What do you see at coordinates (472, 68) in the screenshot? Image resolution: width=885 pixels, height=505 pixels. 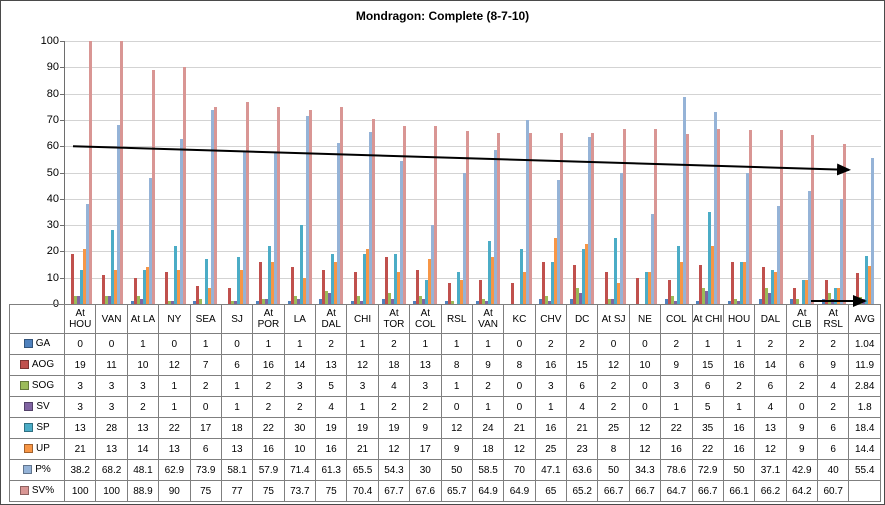 I see `gridline` at bounding box center [472, 68].